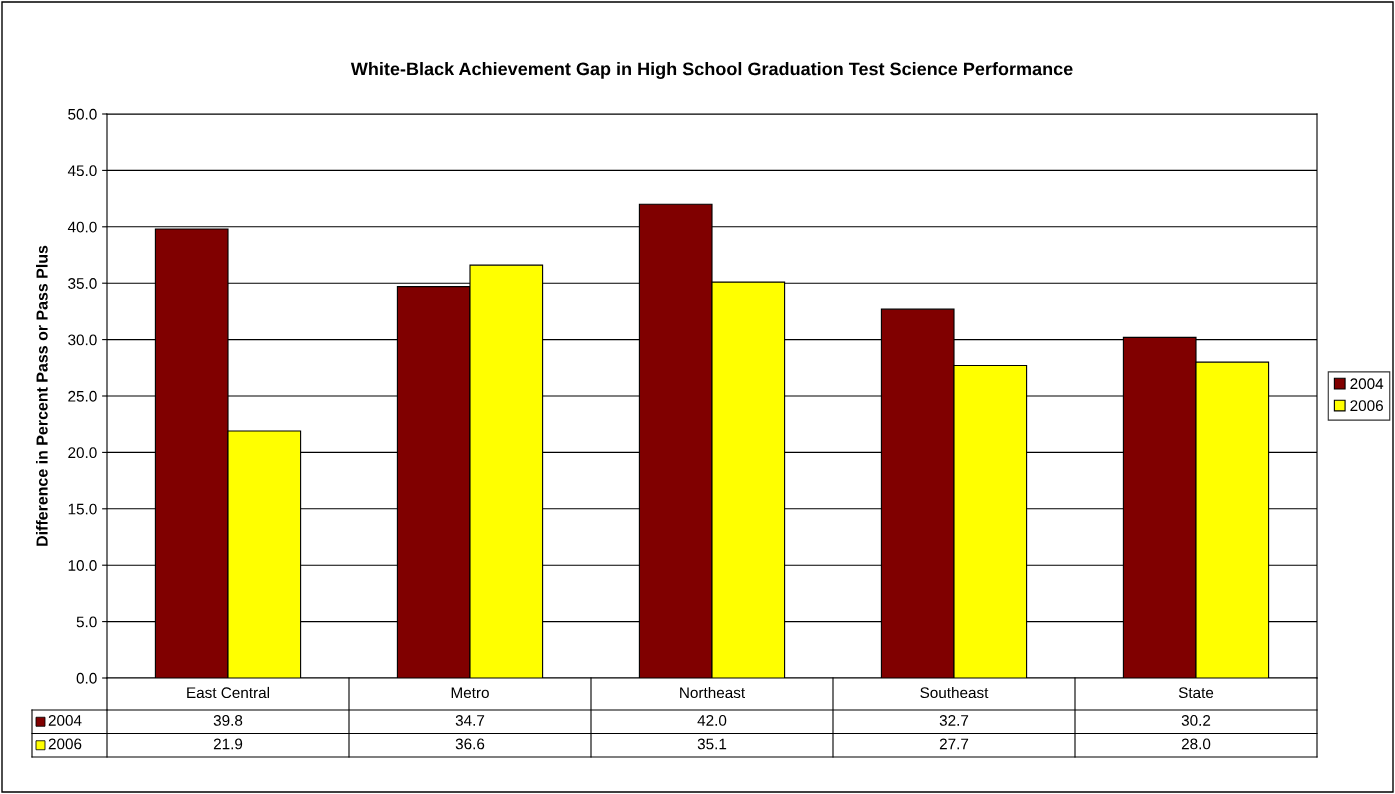 The height and width of the screenshot is (794, 1395). Describe the element at coordinates (82, 171) in the screenshot. I see `y-tick-label: 45.0` at that location.